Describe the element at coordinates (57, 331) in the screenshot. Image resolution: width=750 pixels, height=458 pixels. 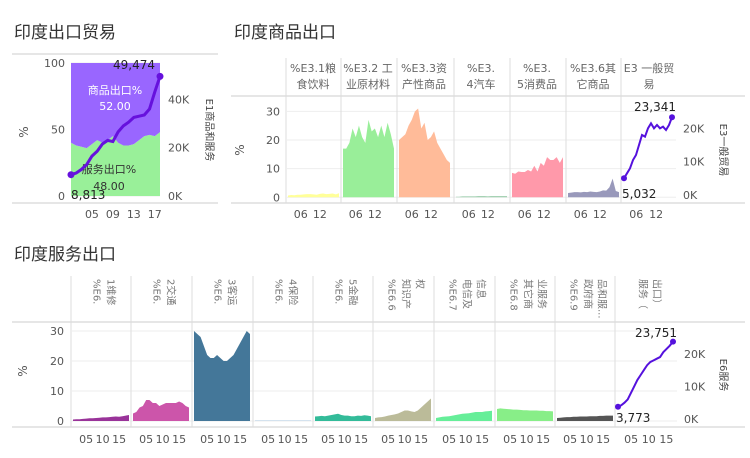
I see `services-y-tick-3: 30` at that location.